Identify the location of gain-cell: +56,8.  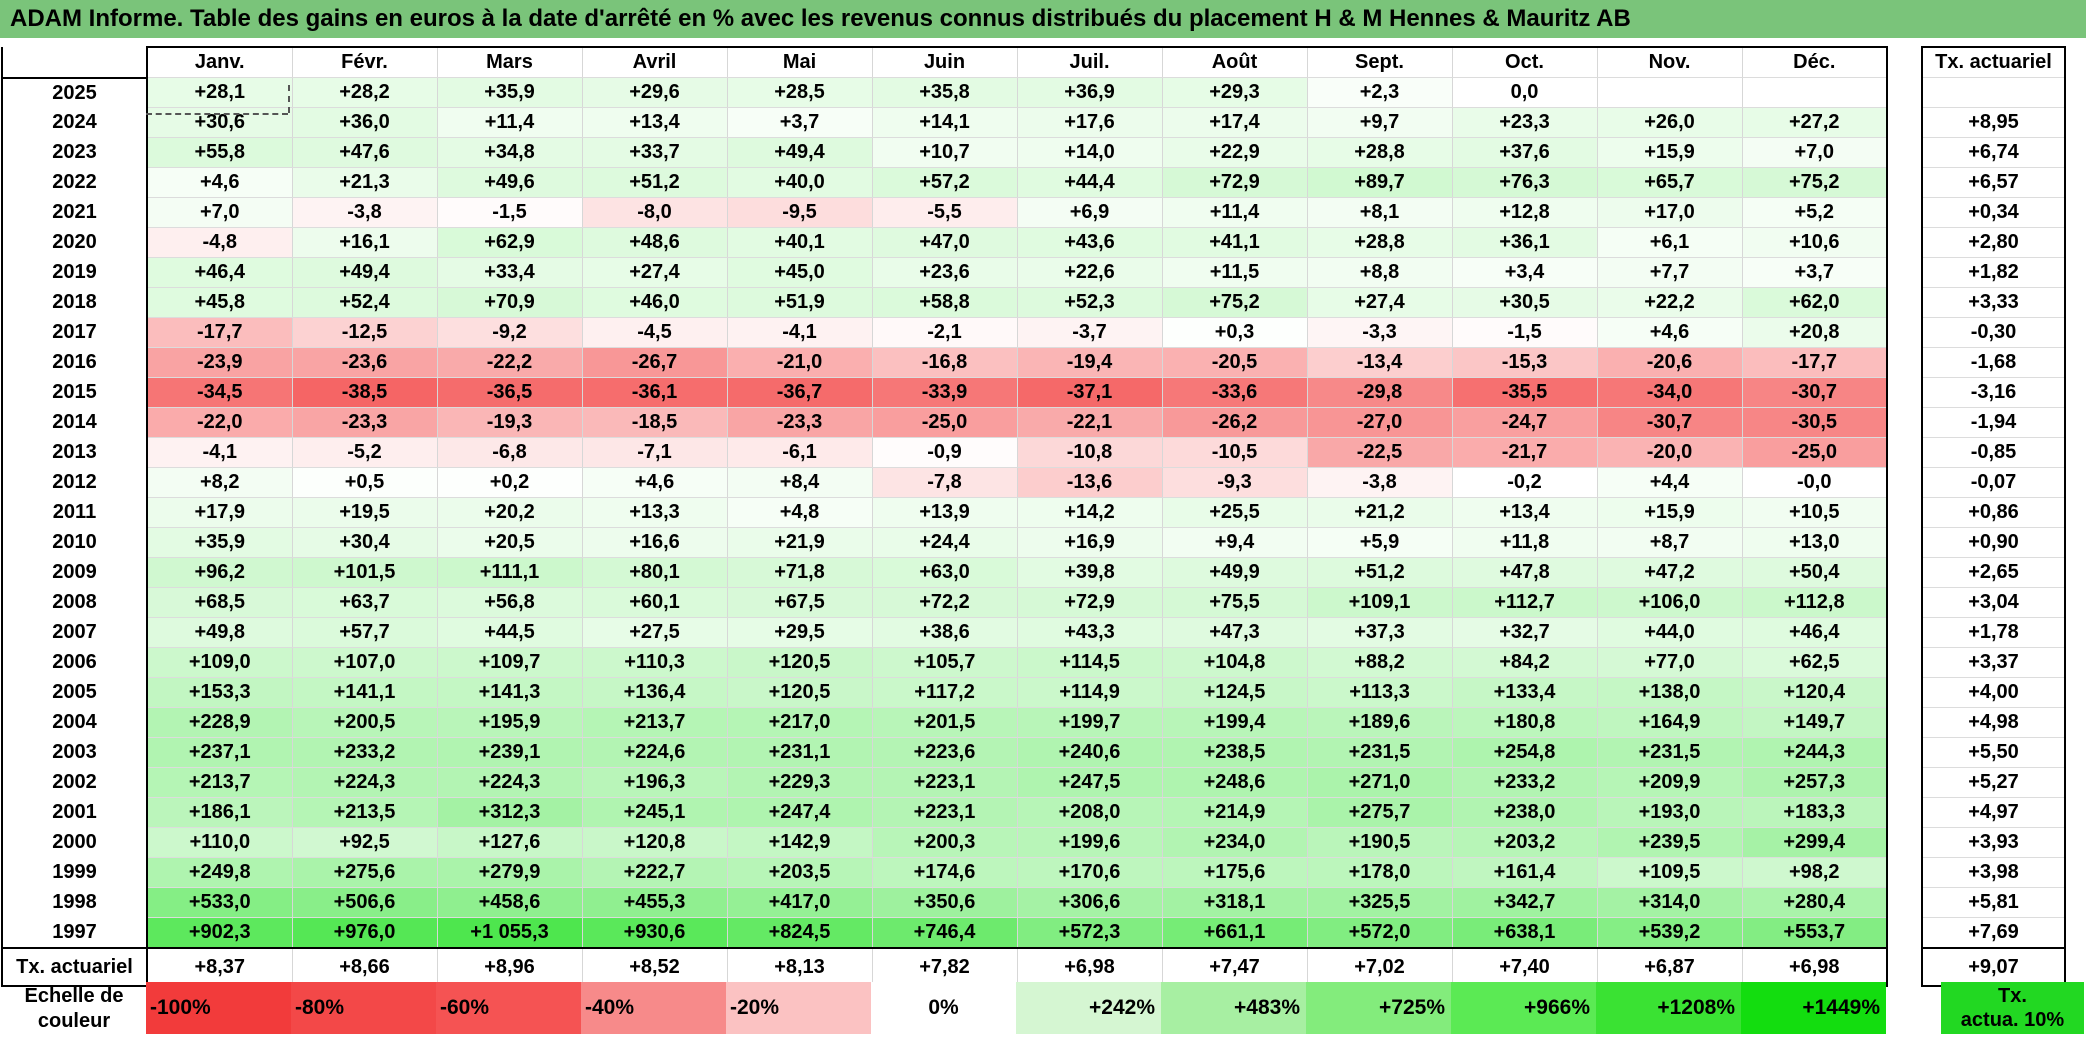
(509, 602).